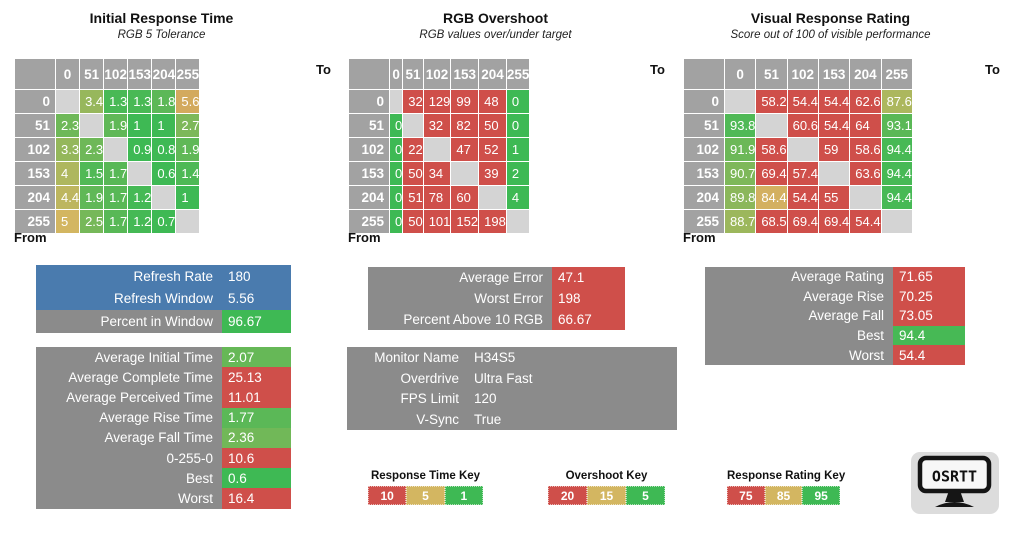 The height and width of the screenshot is (552, 1024). Describe the element at coordinates (92, 74) in the screenshot. I see `col-header: 51` at that location.